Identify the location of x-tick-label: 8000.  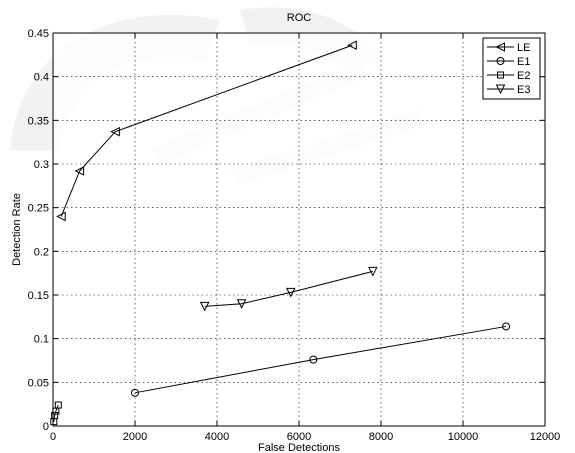
(381, 437).